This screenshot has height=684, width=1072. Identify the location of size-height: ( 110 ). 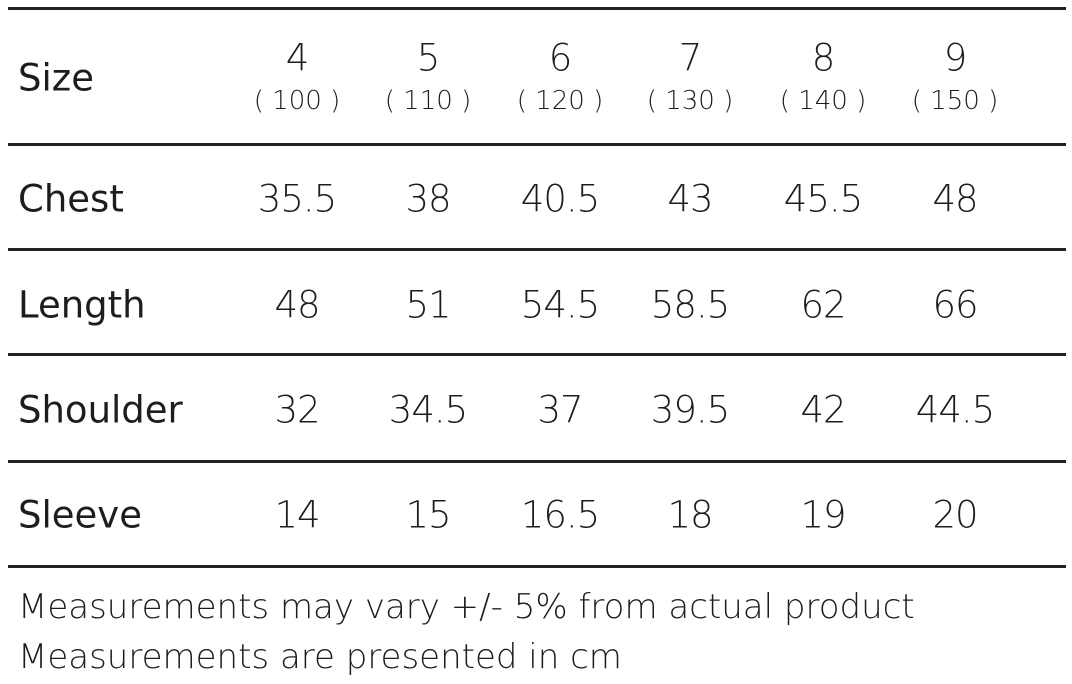
(428, 101).